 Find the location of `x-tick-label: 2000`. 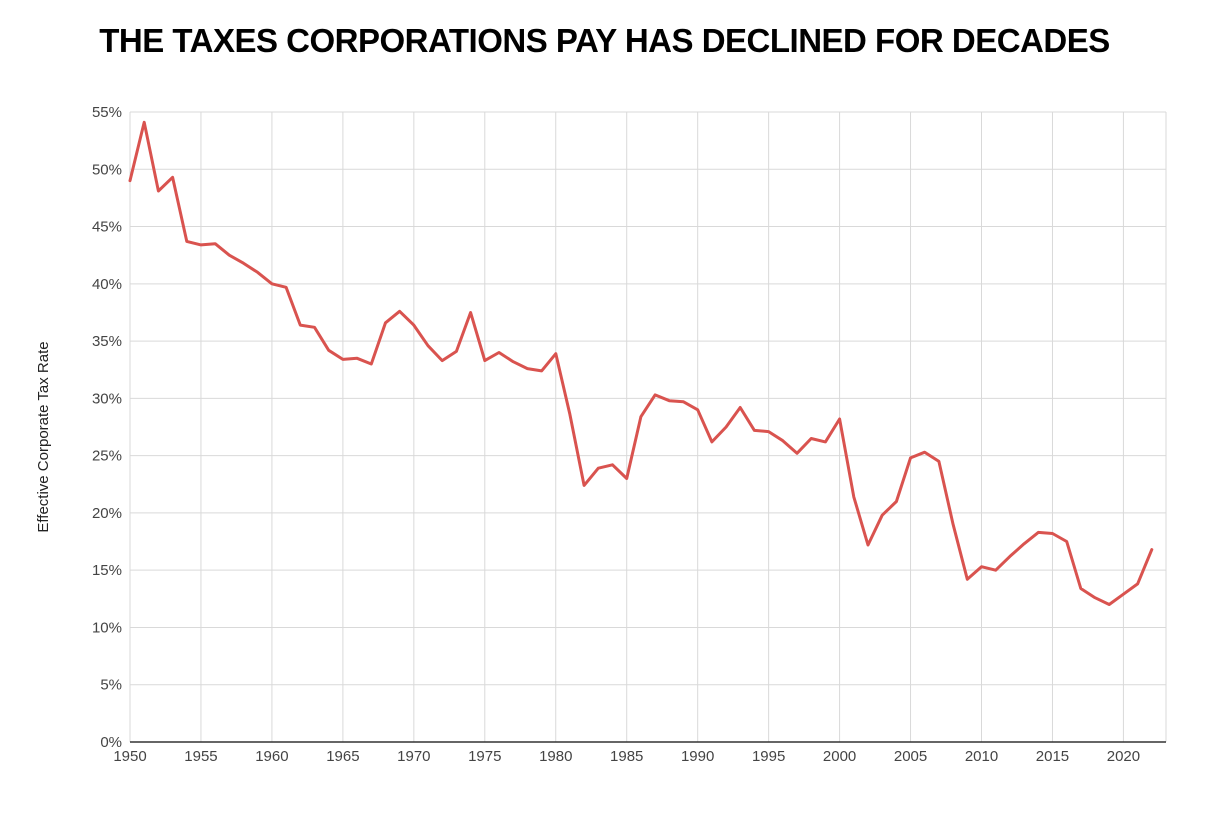

x-tick-label: 2000 is located at coordinates (839, 756).